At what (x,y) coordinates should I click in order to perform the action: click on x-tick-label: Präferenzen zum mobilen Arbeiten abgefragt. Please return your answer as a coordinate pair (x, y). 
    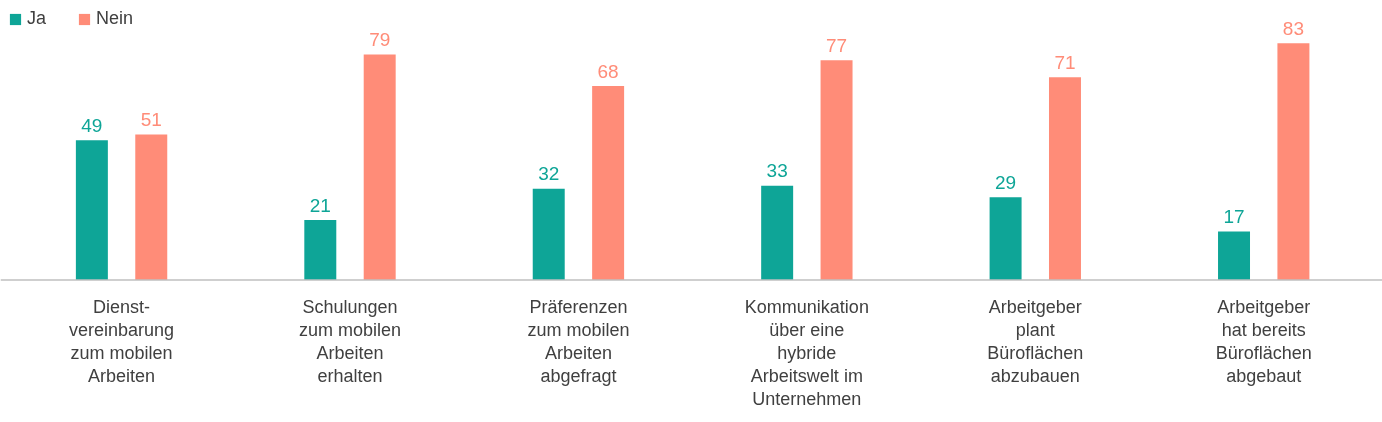
    Looking at the image, I should click on (578, 341).